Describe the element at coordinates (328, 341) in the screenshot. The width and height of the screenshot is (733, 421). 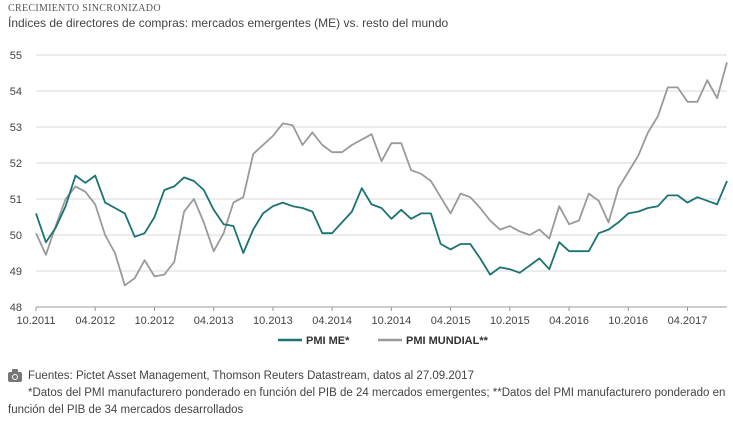
I see `legend-label: PMI ME*` at that location.